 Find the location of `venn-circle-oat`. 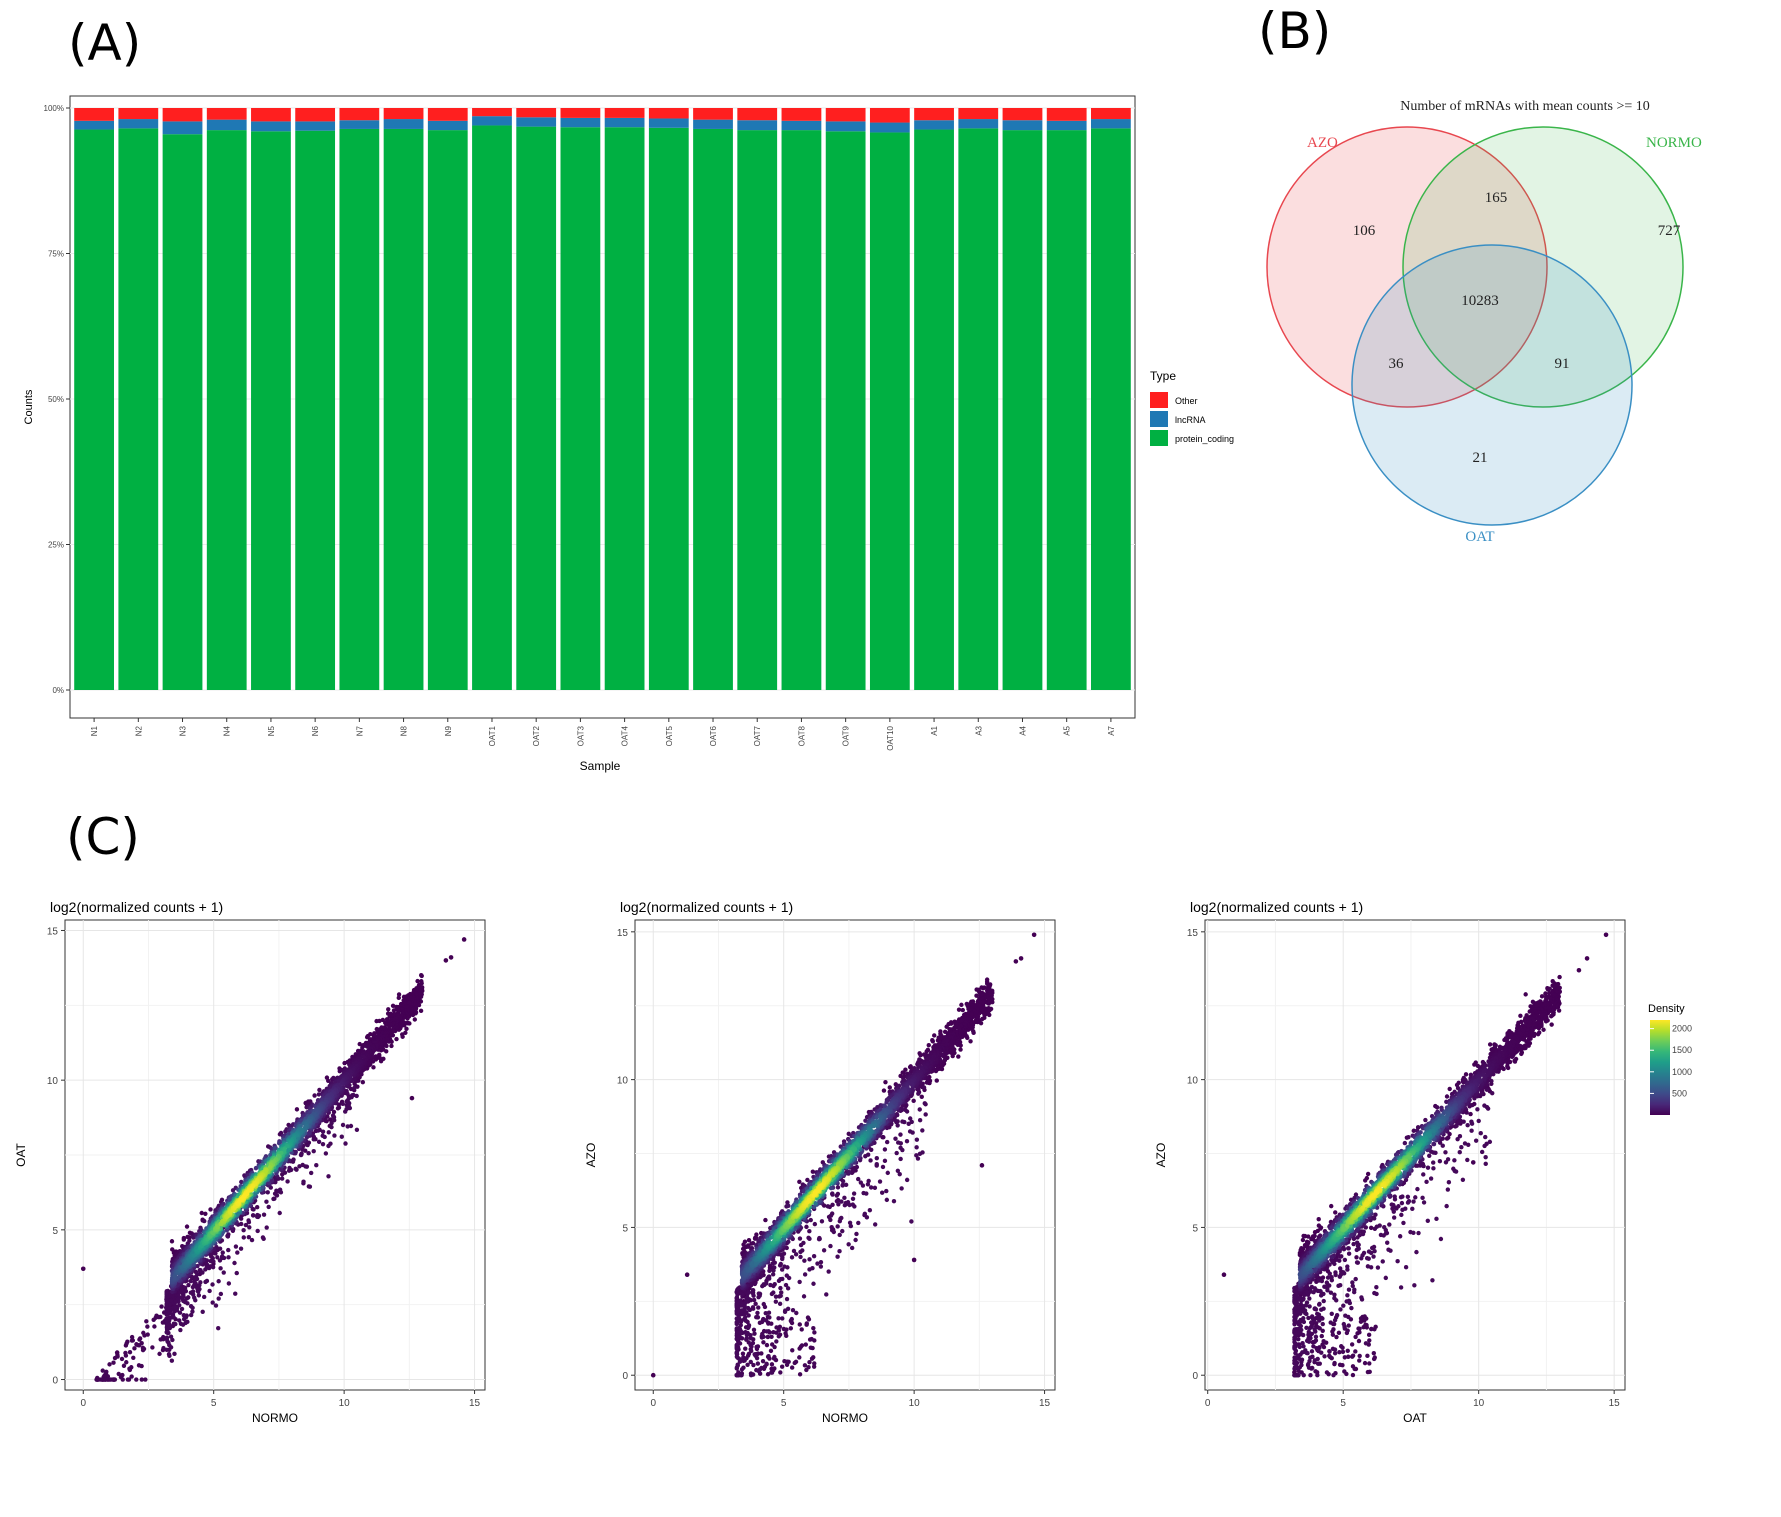

venn-circle-oat is located at coordinates (1492, 385).